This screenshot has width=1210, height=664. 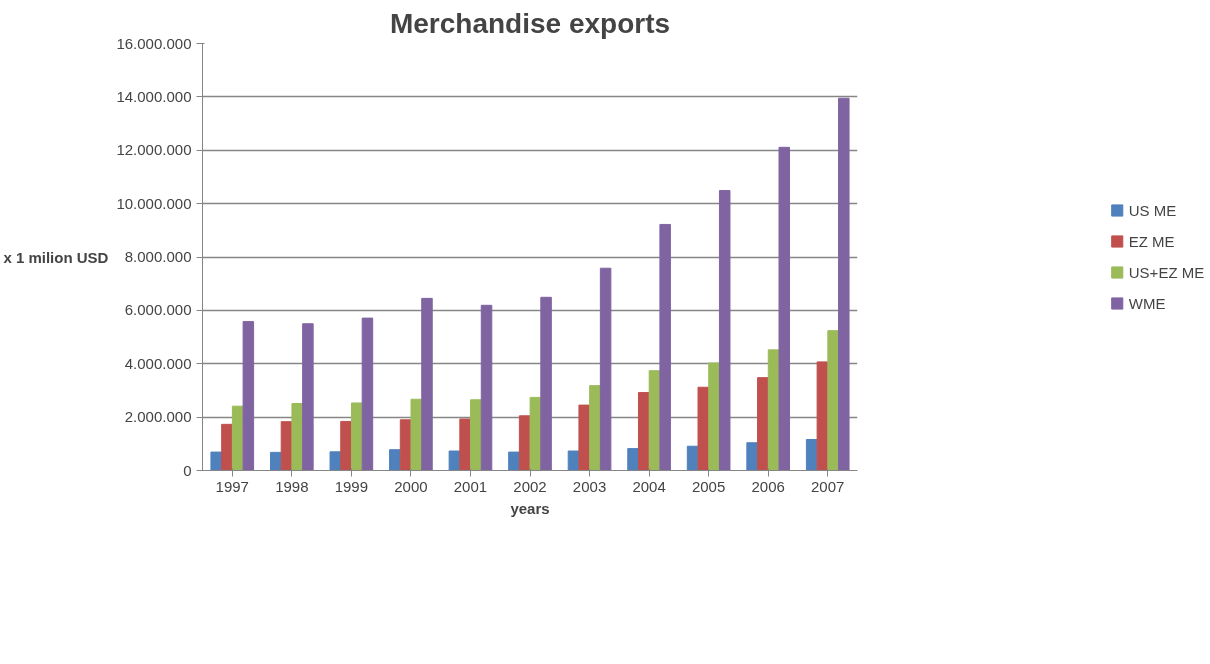 What do you see at coordinates (1166, 272) in the screenshot?
I see `legend-label: US+EZ ME` at bounding box center [1166, 272].